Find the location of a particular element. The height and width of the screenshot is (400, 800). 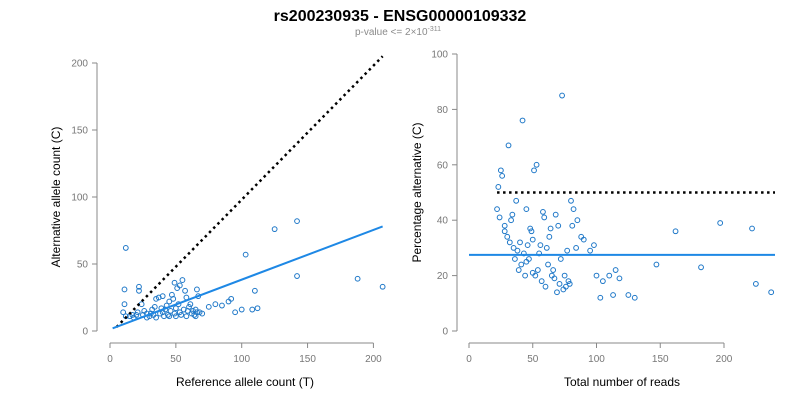

chart-subtitle: p-value <= 2×10-311 is located at coordinates (398, 32).